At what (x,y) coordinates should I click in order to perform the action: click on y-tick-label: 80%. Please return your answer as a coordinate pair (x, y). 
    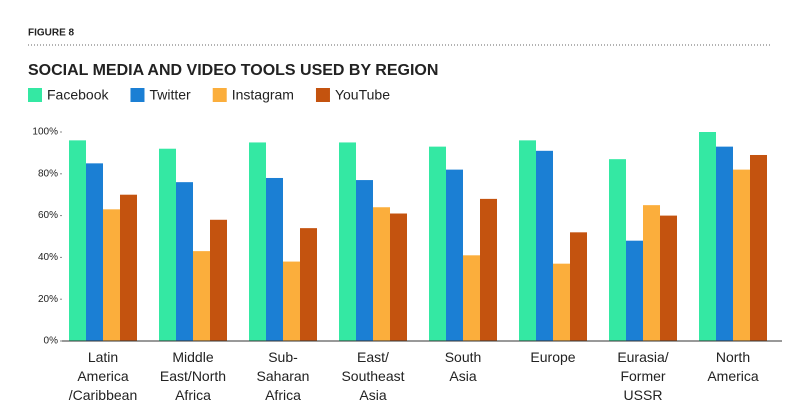
    Looking at the image, I should click on (48, 173).